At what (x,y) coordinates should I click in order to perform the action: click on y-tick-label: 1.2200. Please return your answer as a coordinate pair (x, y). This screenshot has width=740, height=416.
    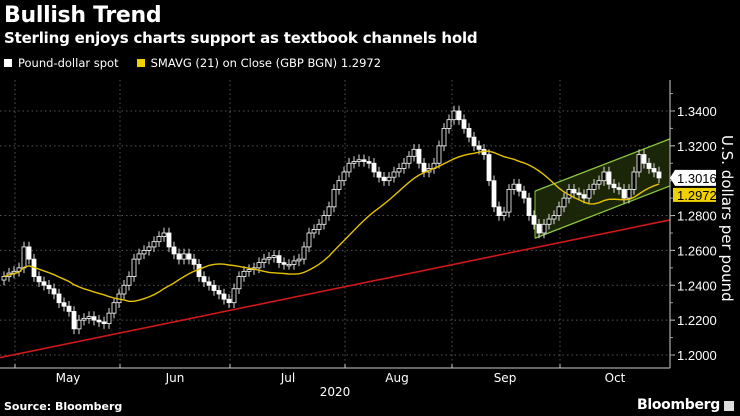
    Looking at the image, I should click on (697, 320).